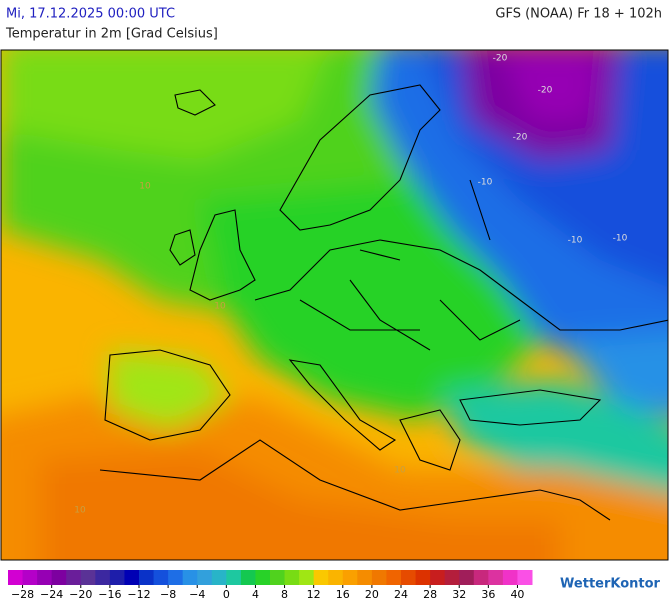  What do you see at coordinates (51, 594) in the screenshot?
I see `tick-label: −24` at bounding box center [51, 594].